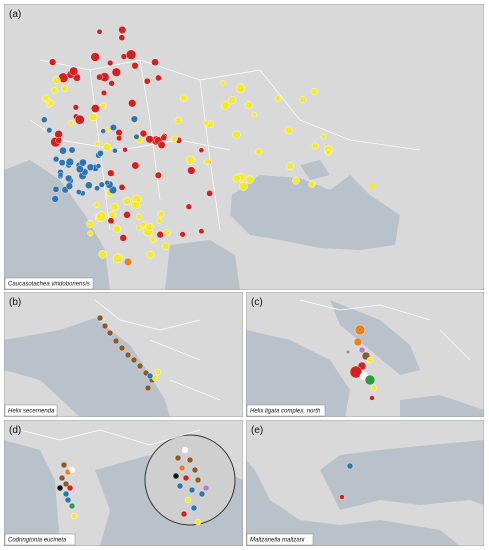 The height and width of the screenshot is (550, 489). I want to click on panel-label: (b), so click(15, 302).